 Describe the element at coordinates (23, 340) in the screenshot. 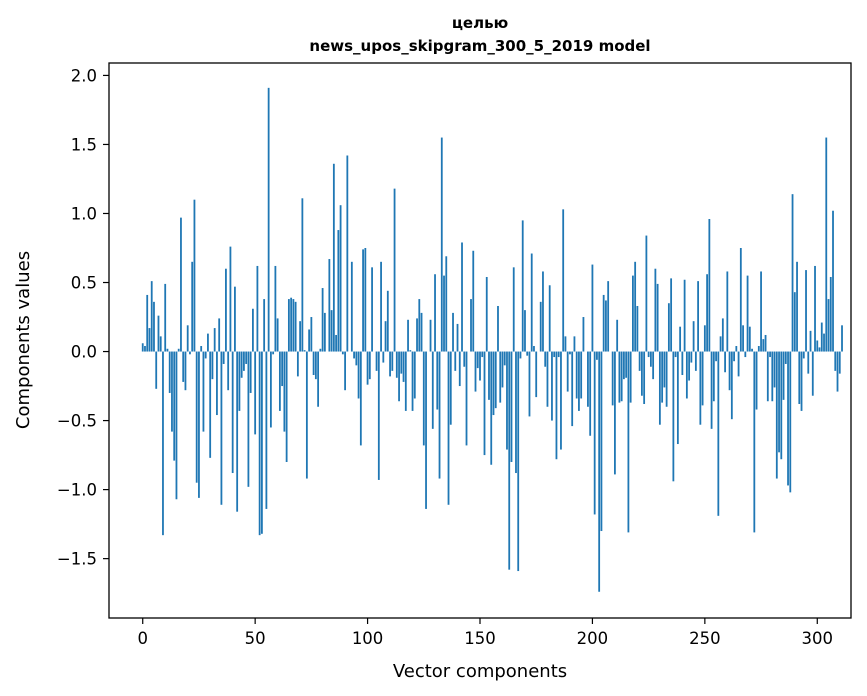

I see `y-axis-label: Components values` at that location.